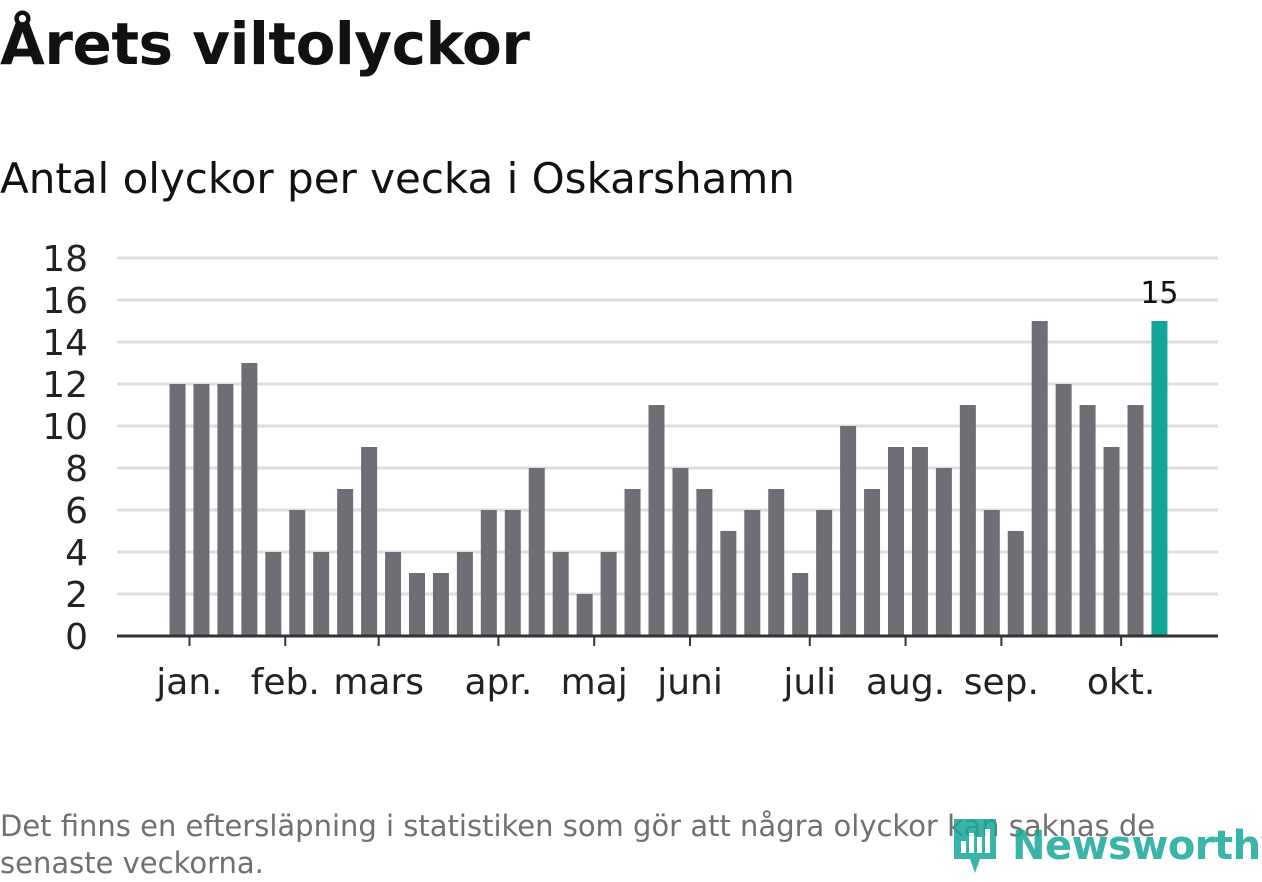 Image resolution: width=1262 pixels, height=882 pixels. Describe the element at coordinates (65, 343) in the screenshot. I see `y-tick-label: 14` at that location.